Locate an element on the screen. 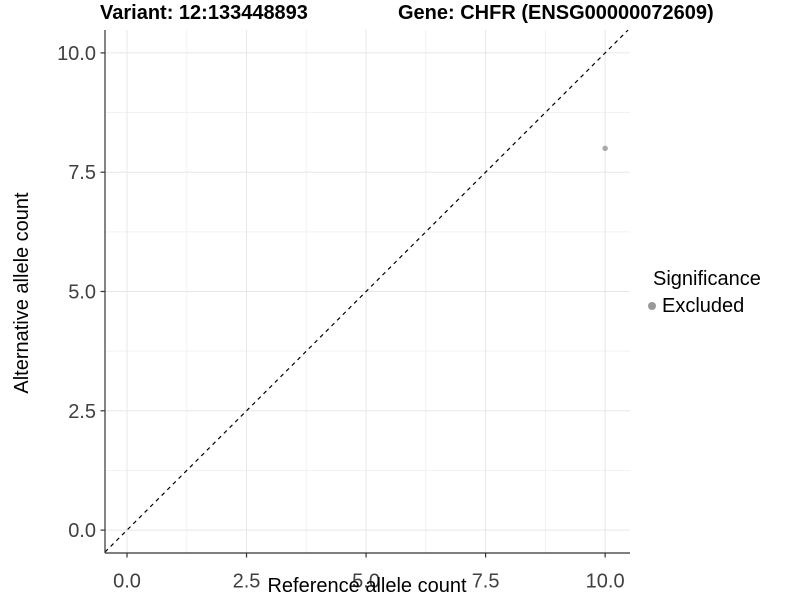  legend-item-label: Excluded is located at coordinates (703, 306).